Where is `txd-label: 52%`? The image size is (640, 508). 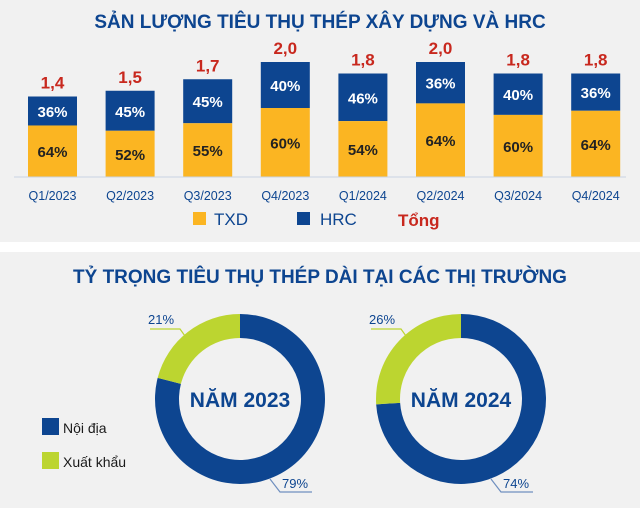
txd-label: 52% is located at coordinates (130, 155).